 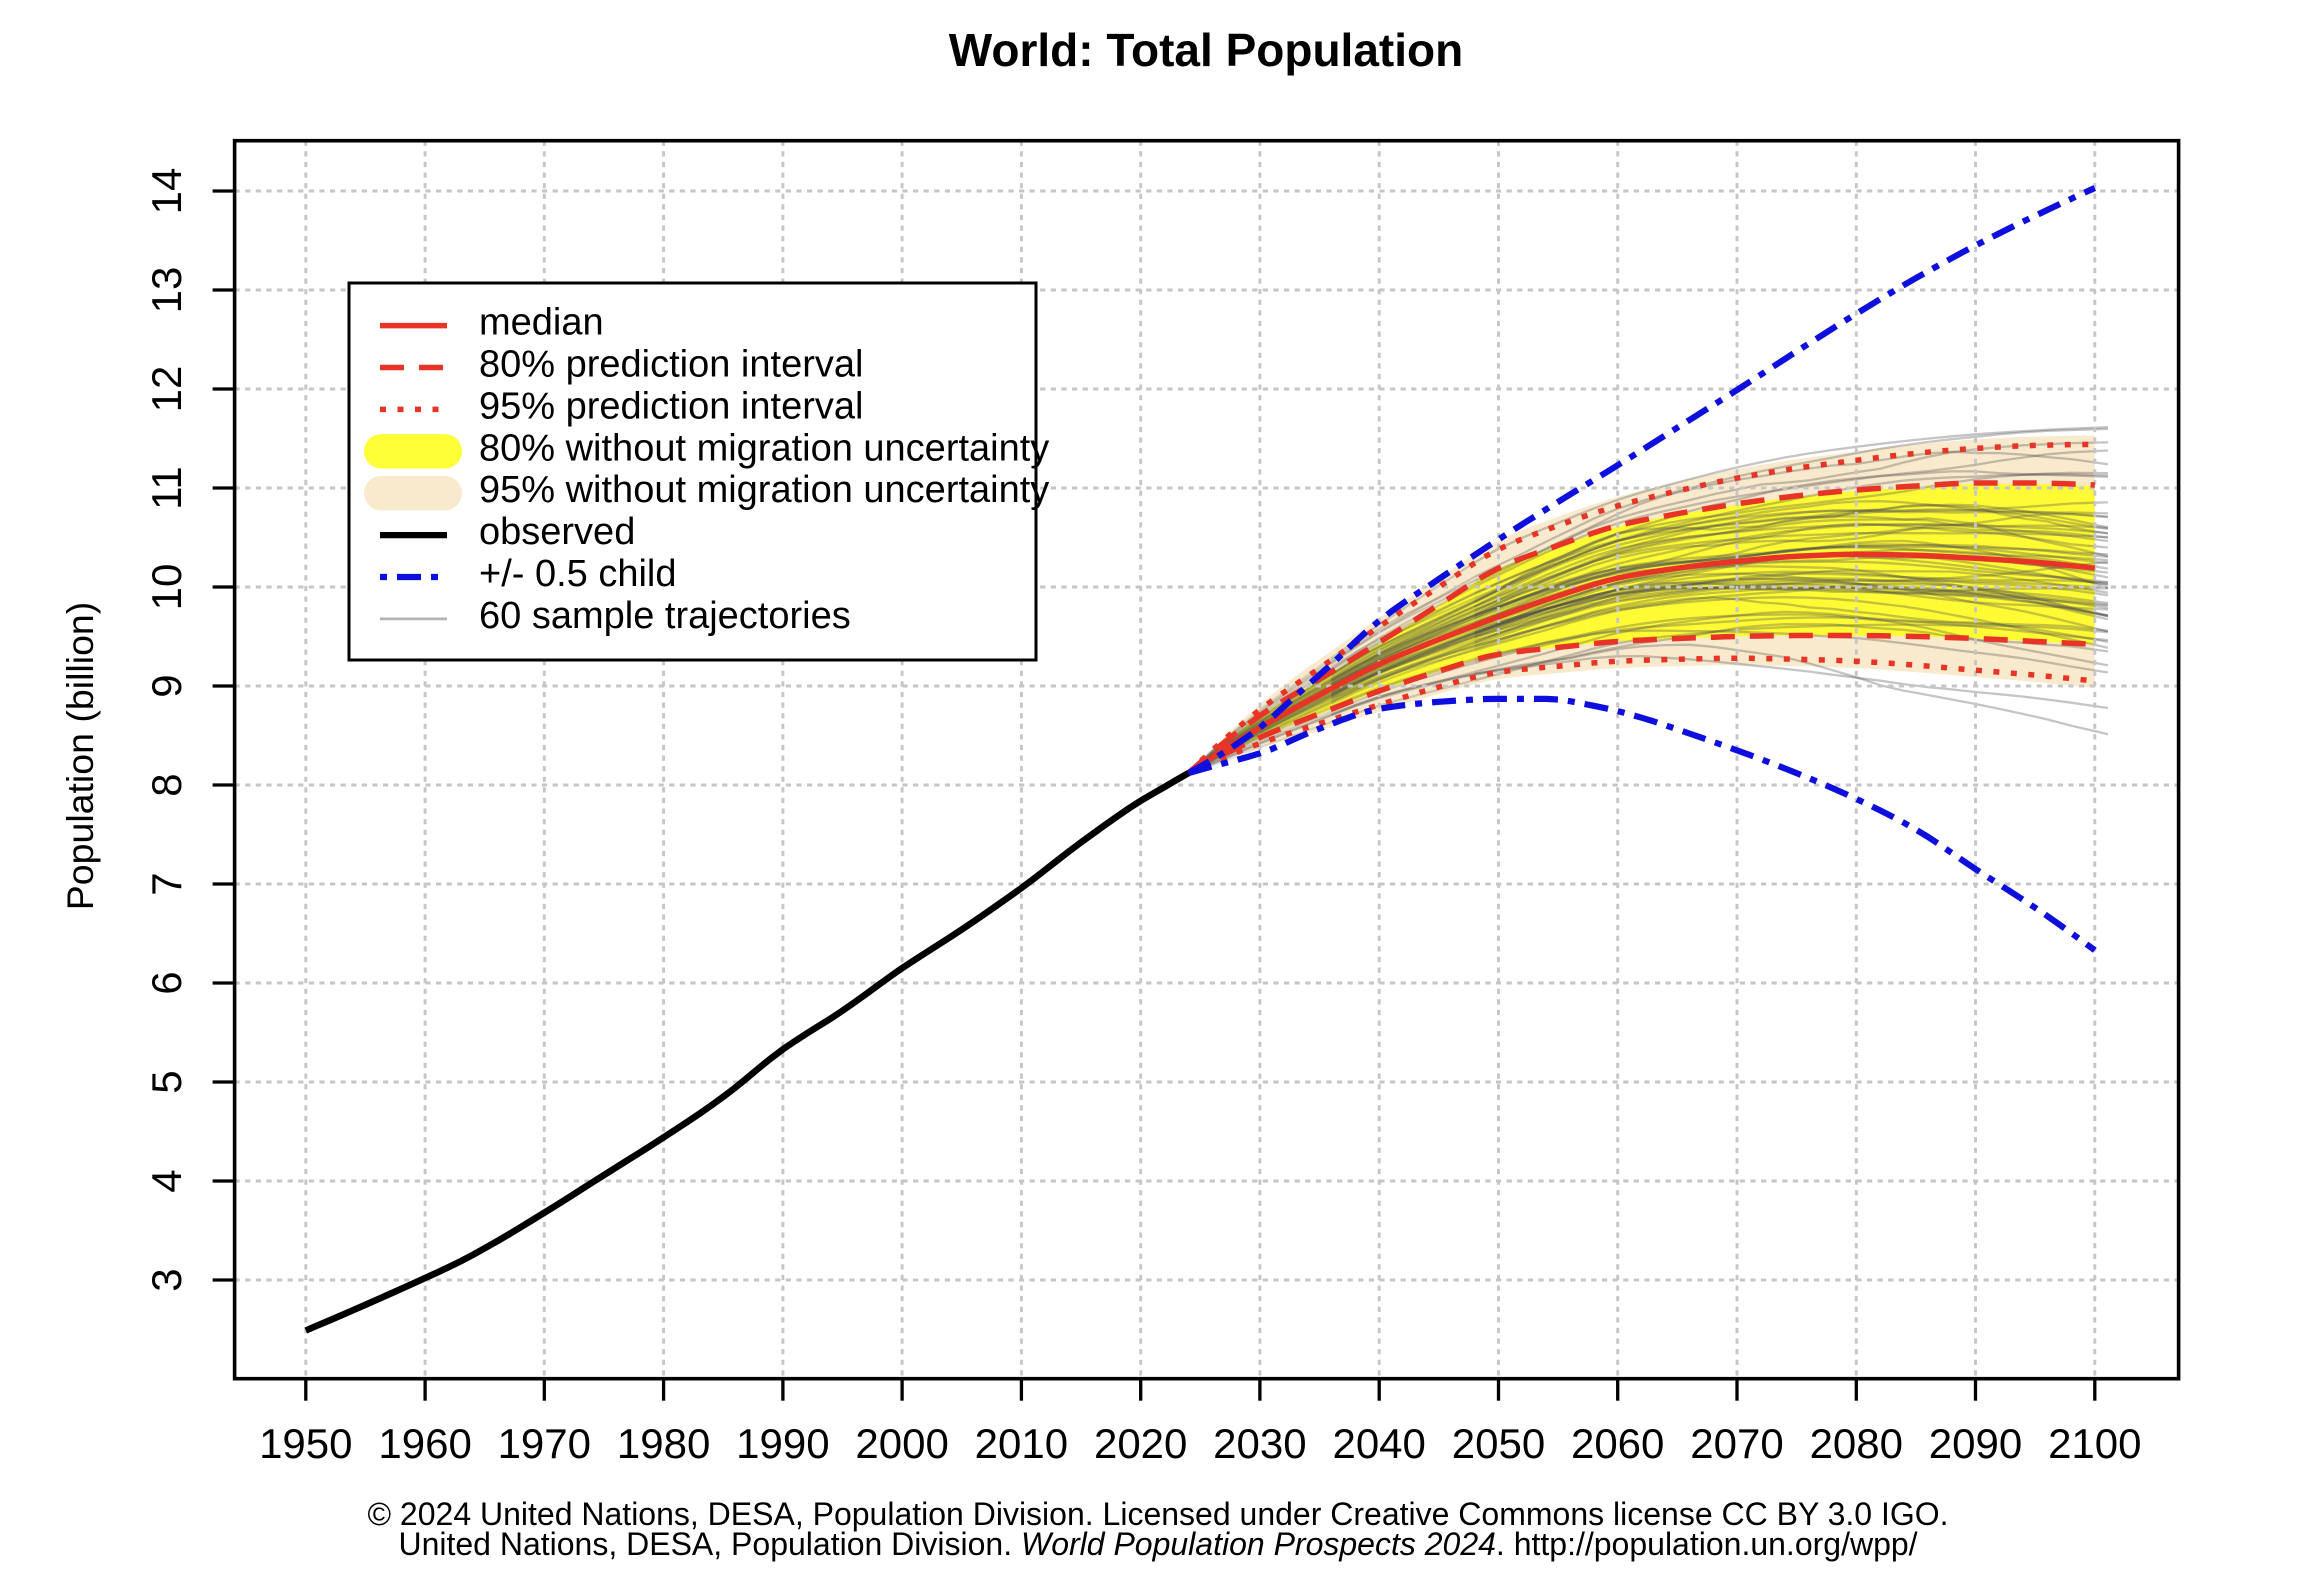 What do you see at coordinates (764, 448) in the screenshot?
I see `svg-text:80% without migration uncertai: 80% without migration uncertainty` at bounding box center [764, 448].